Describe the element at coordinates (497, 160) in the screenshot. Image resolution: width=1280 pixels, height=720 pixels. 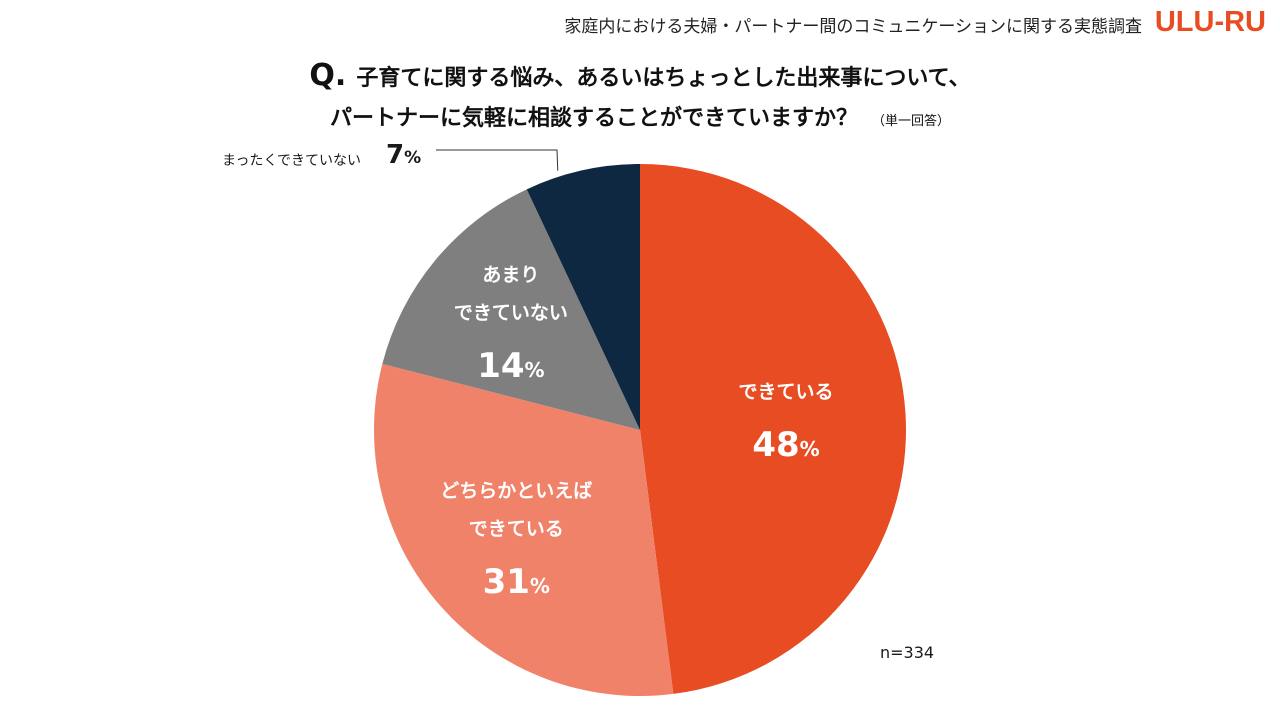
I see `leader-line` at that location.